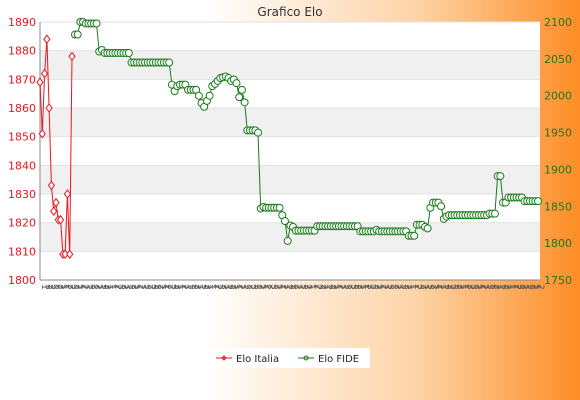 This screenshot has width=580, height=400. I want to click on left-tick-label: 1850, so click(22, 137).